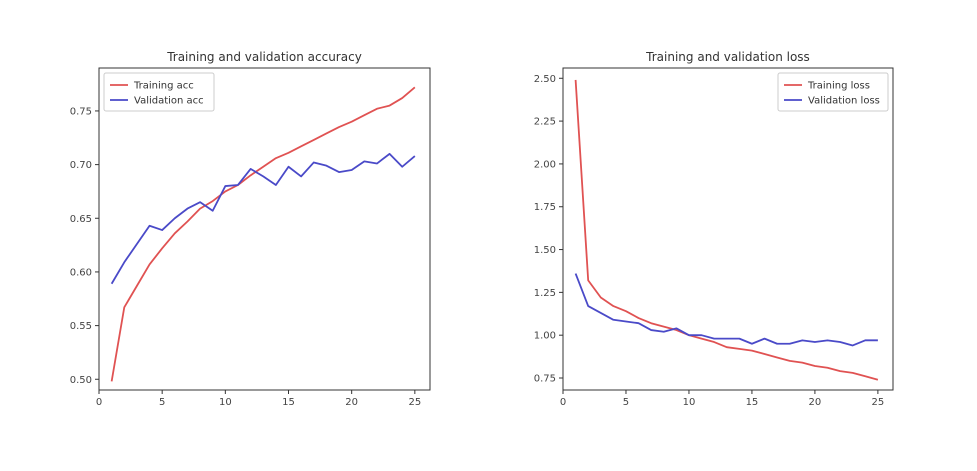 The width and height of the screenshot is (977, 471). I want to click on loss-y-tick-label: 2.25, so click(545, 122).